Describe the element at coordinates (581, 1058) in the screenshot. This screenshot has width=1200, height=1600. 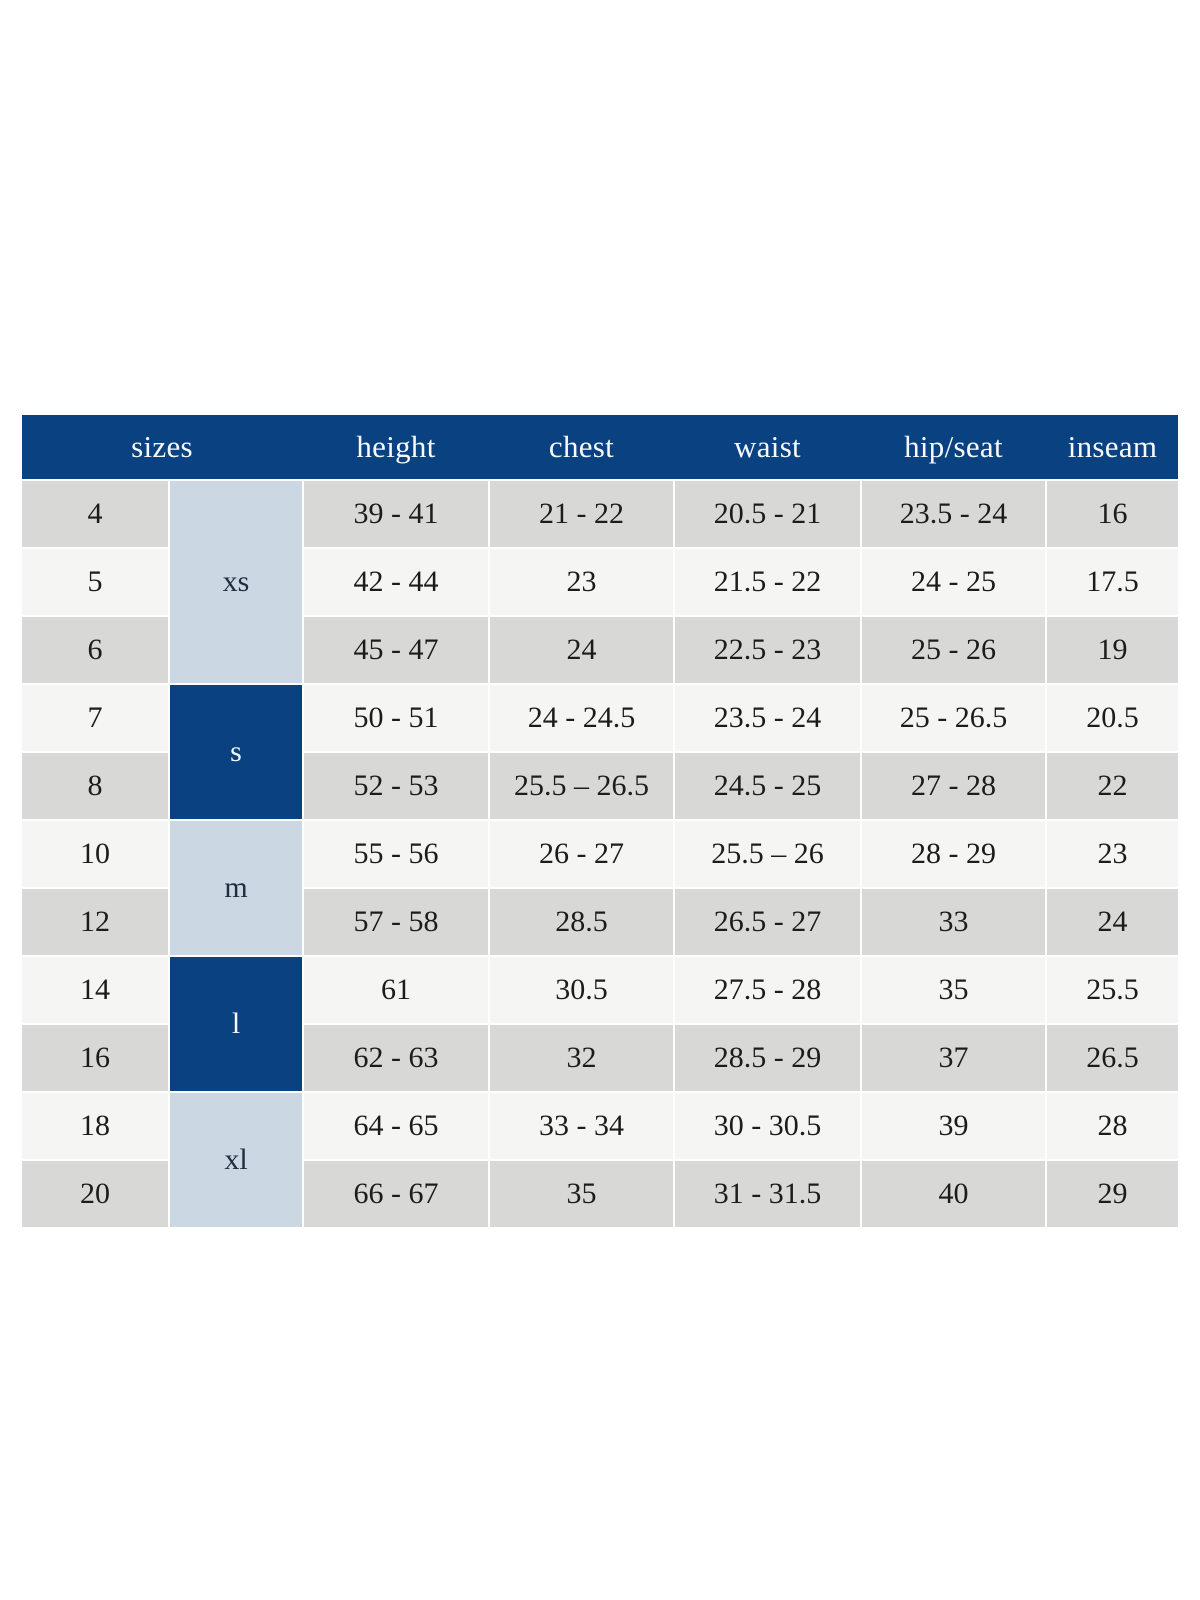
I see `chest-cell: 32` at that location.